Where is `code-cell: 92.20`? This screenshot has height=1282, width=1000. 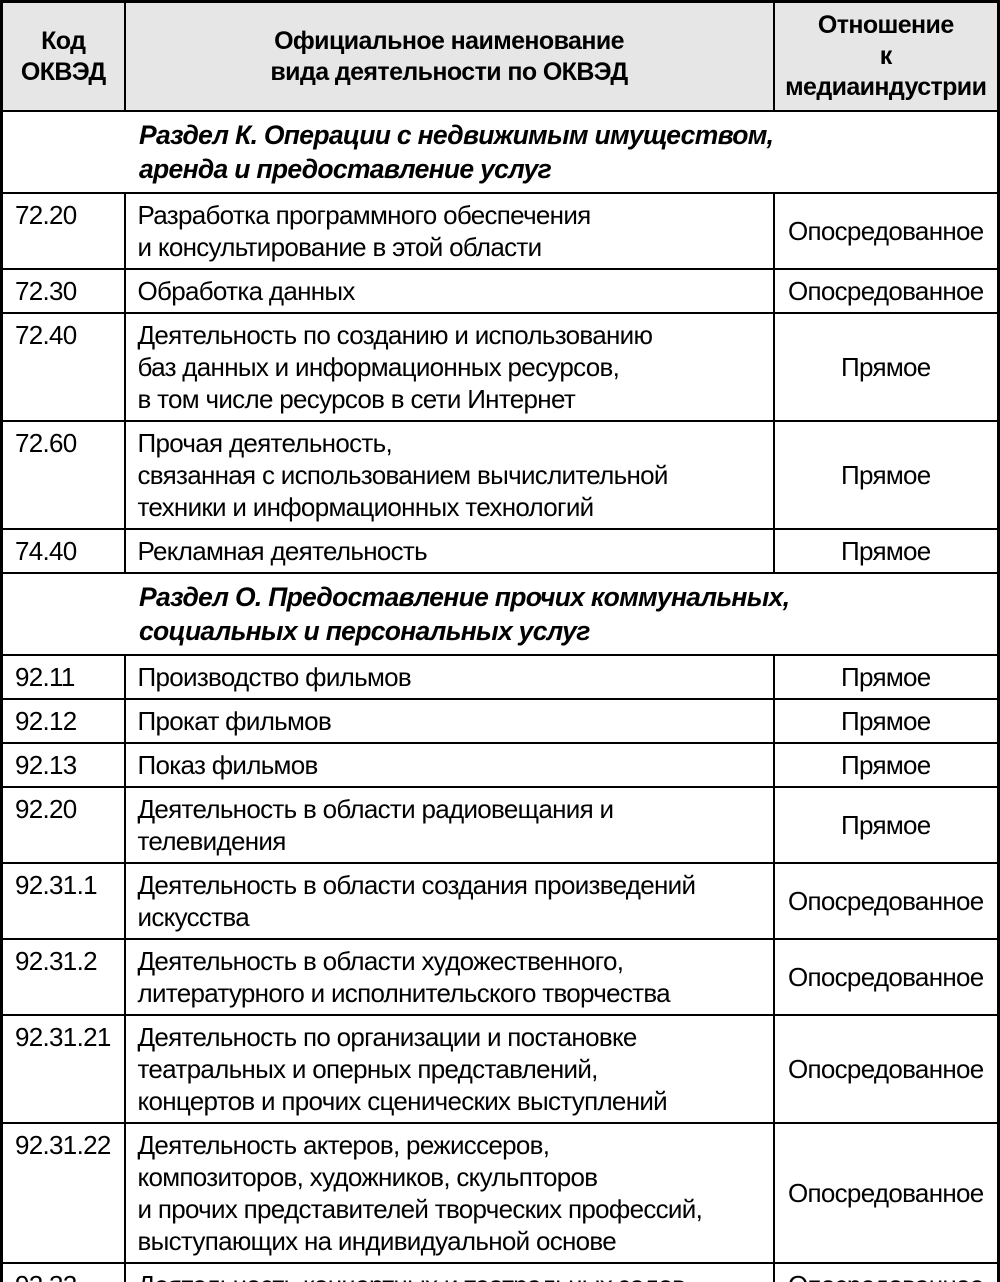 code-cell: 92.20 is located at coordinates (63, 825).